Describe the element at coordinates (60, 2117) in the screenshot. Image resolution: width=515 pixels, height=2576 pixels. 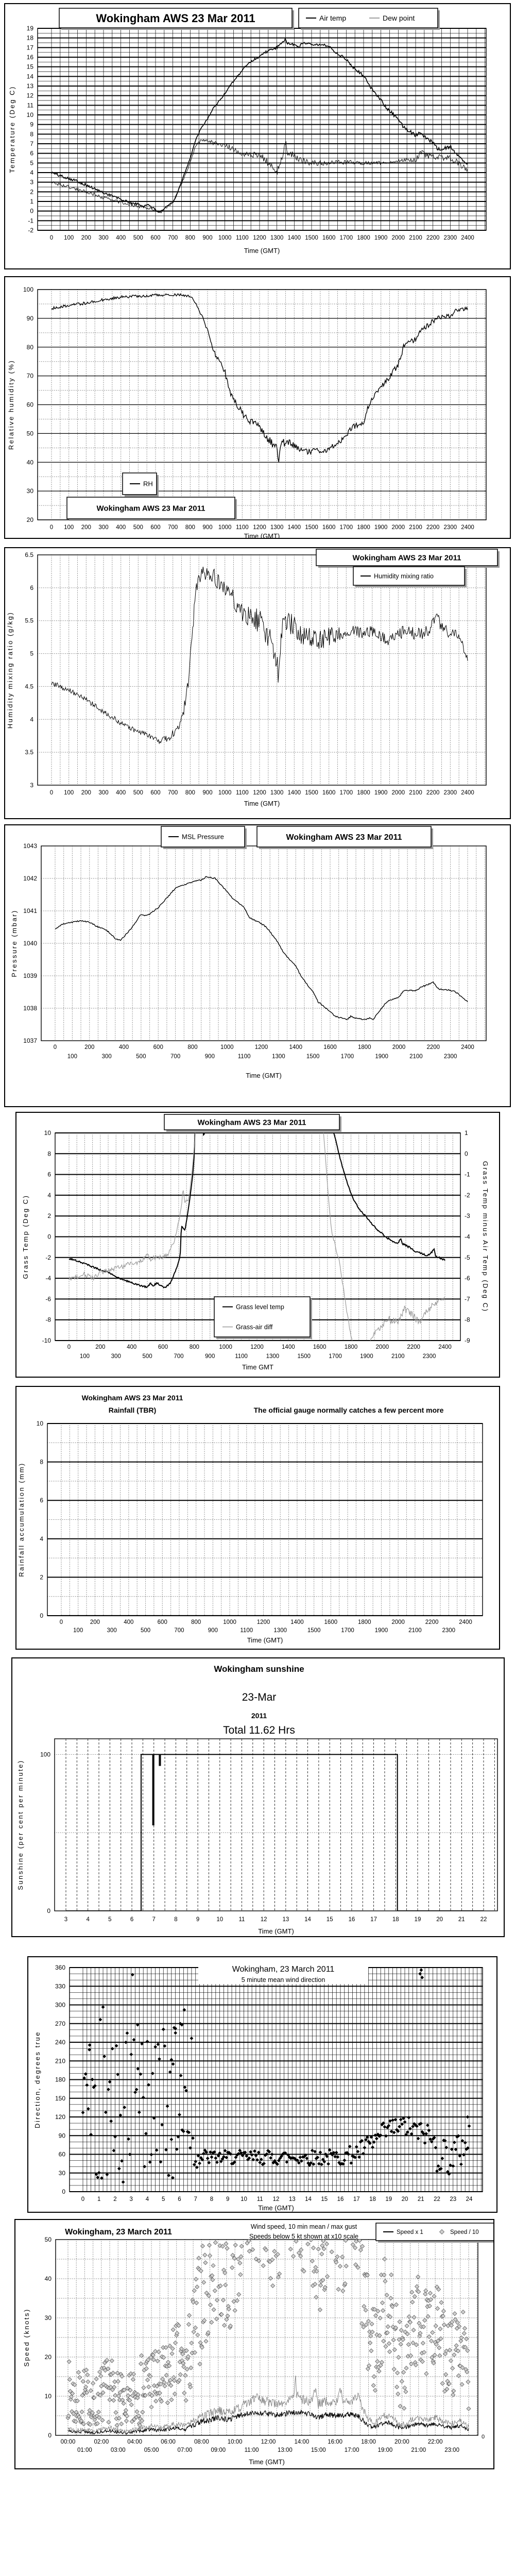
I see `svg-text: 120` at that location.